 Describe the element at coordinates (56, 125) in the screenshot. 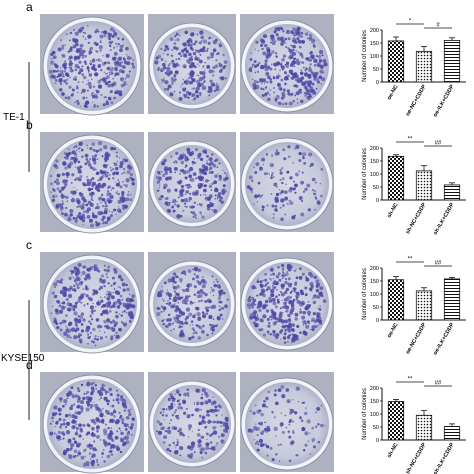

I see `photo-label: sh-NC` at that location.